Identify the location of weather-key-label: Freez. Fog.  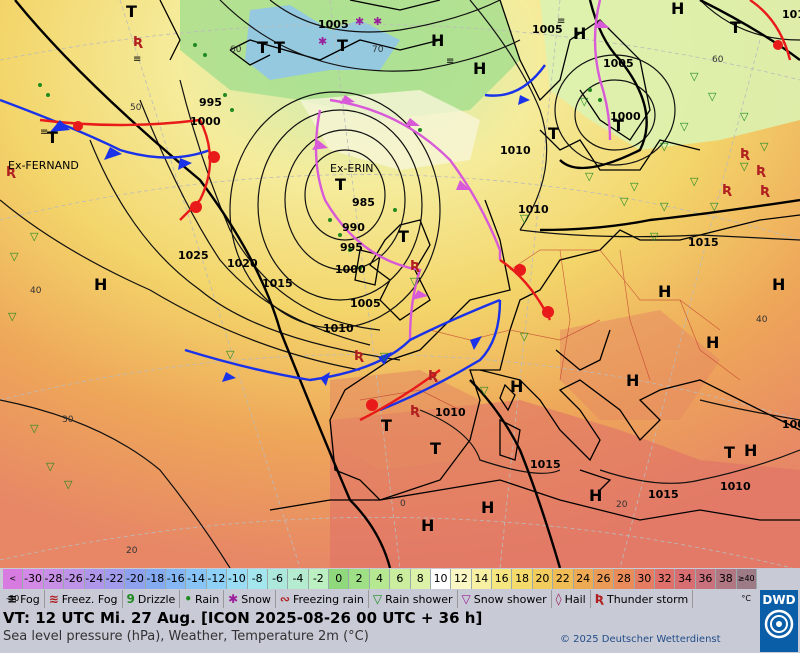
(89, 599).